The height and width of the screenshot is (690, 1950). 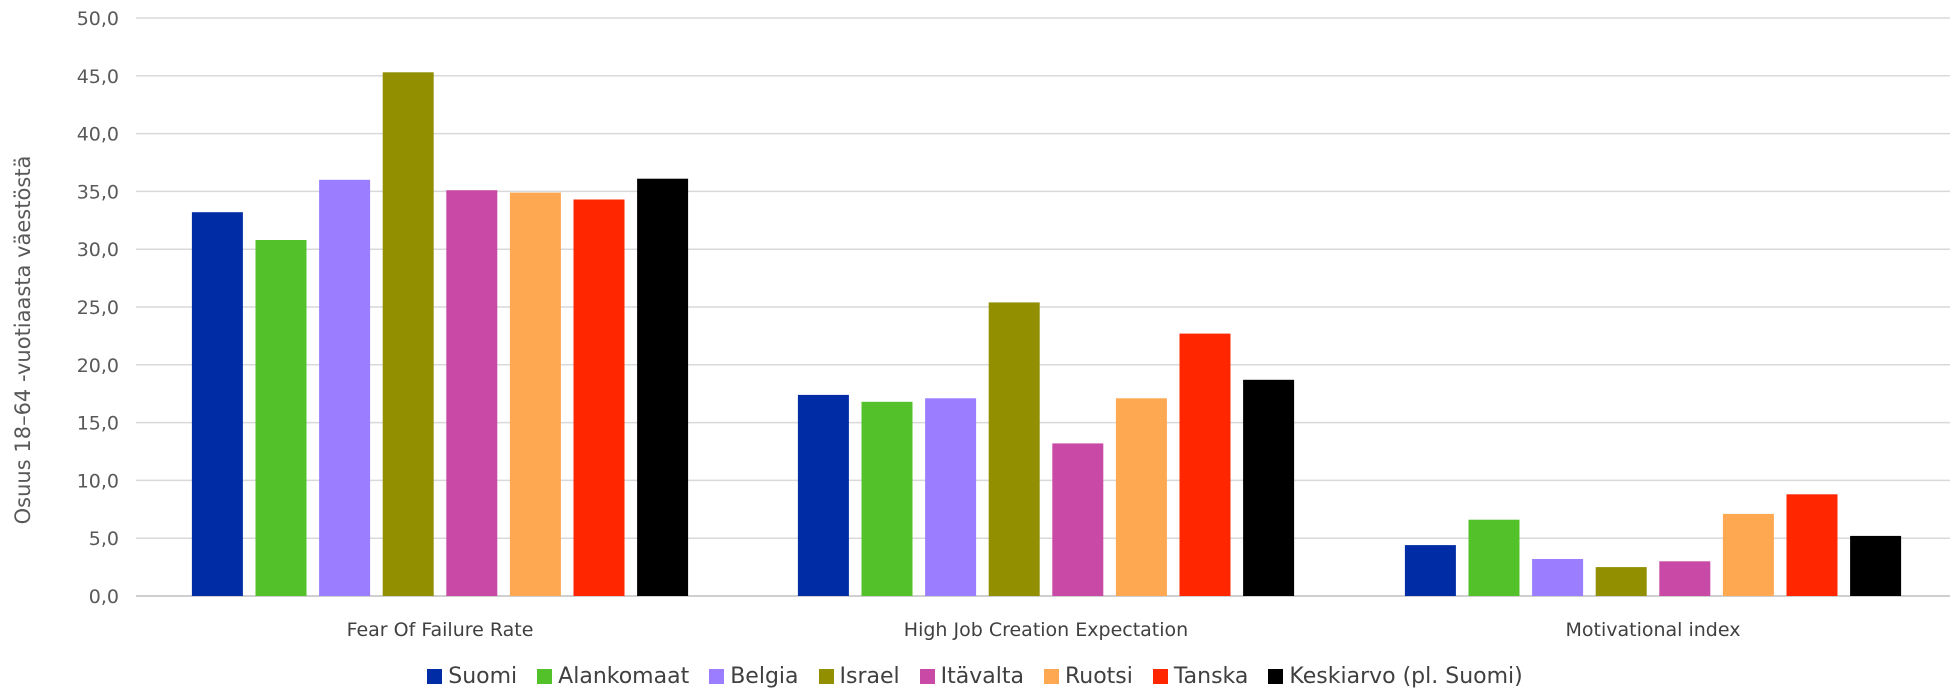 What do you see at coordinates (104, 597) in the screenshot?
I see `y-tick-label: 0,0` at bounding box center [104, 597].